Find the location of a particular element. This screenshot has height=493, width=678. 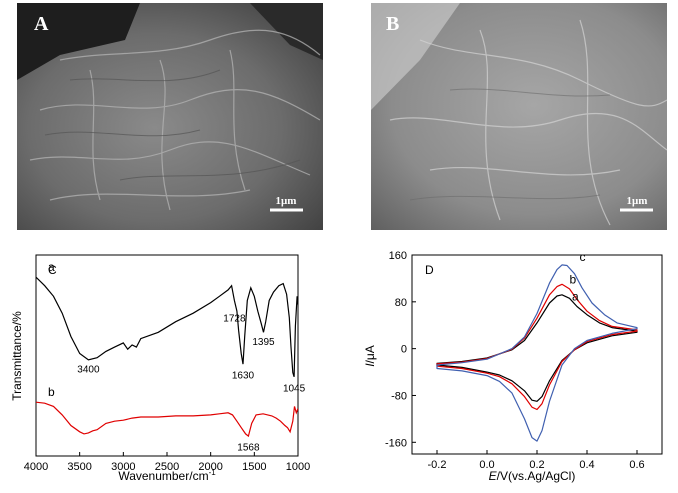

series-labels-d: abc is located at coordinates (578, 277).